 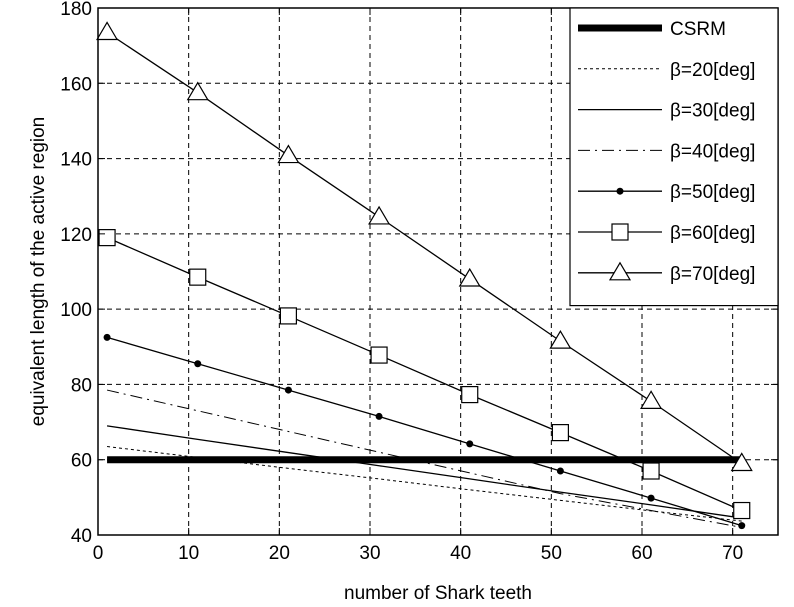 What do you see at coordinates (666, 273) in the screenshot?
I see `legend-entry: β=70[deg]` at bounding box center [666, 273].